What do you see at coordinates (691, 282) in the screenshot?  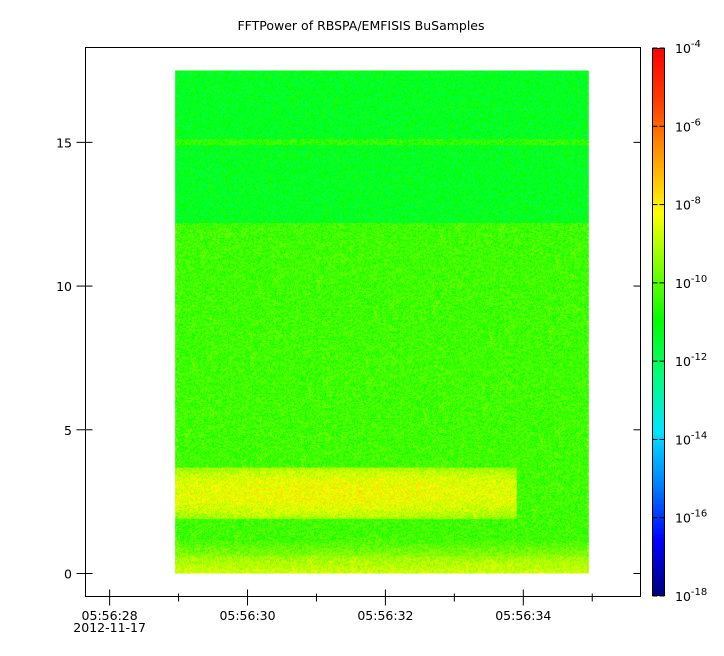 I see `colorbar-tick-label: 10⁻¹⁰` at bounding box center [691, 282].